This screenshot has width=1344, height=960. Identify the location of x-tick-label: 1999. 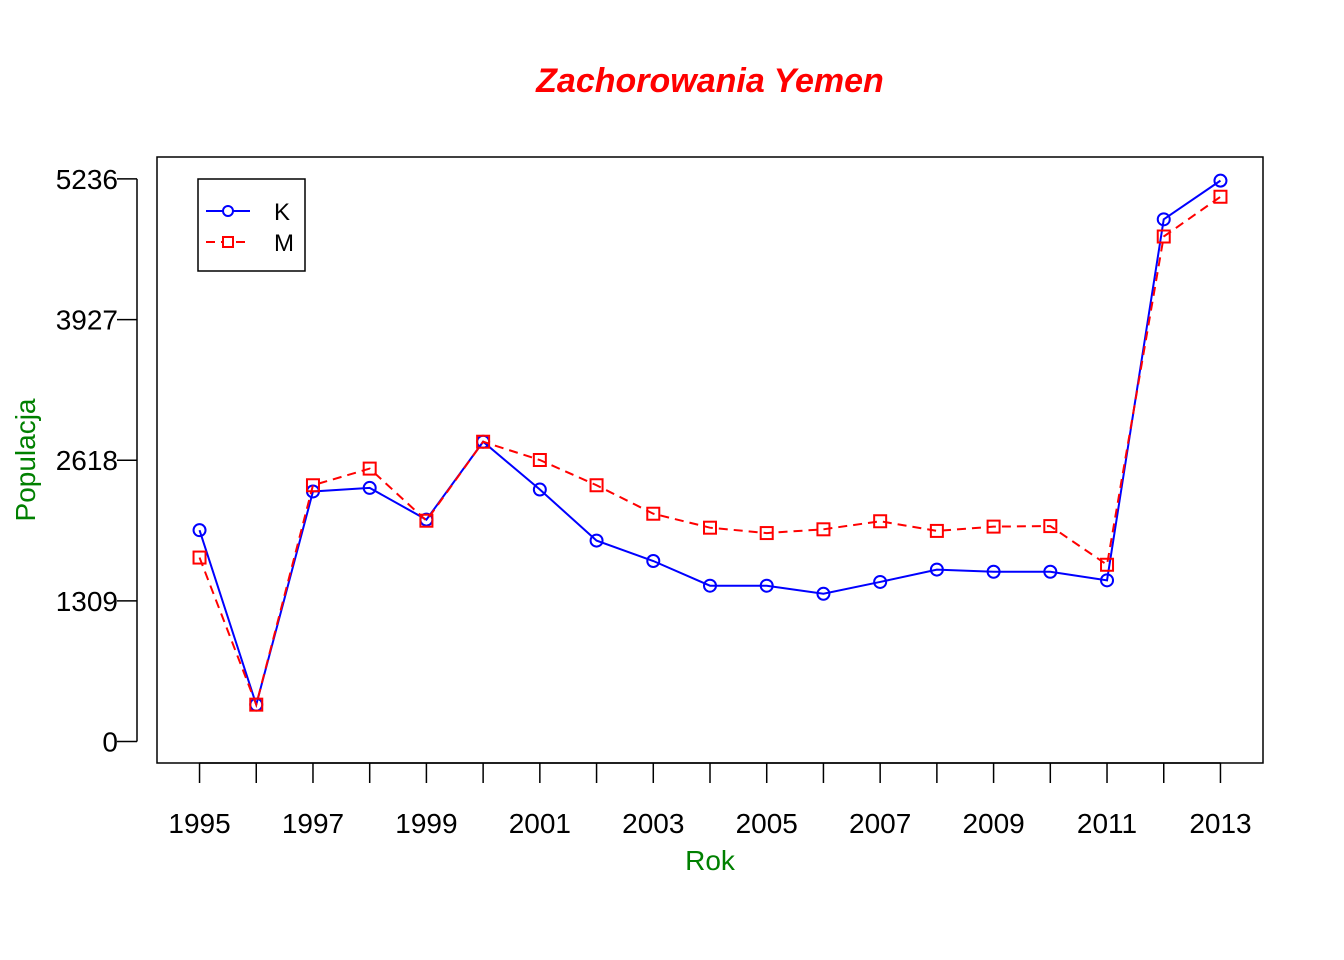
(426, 823).